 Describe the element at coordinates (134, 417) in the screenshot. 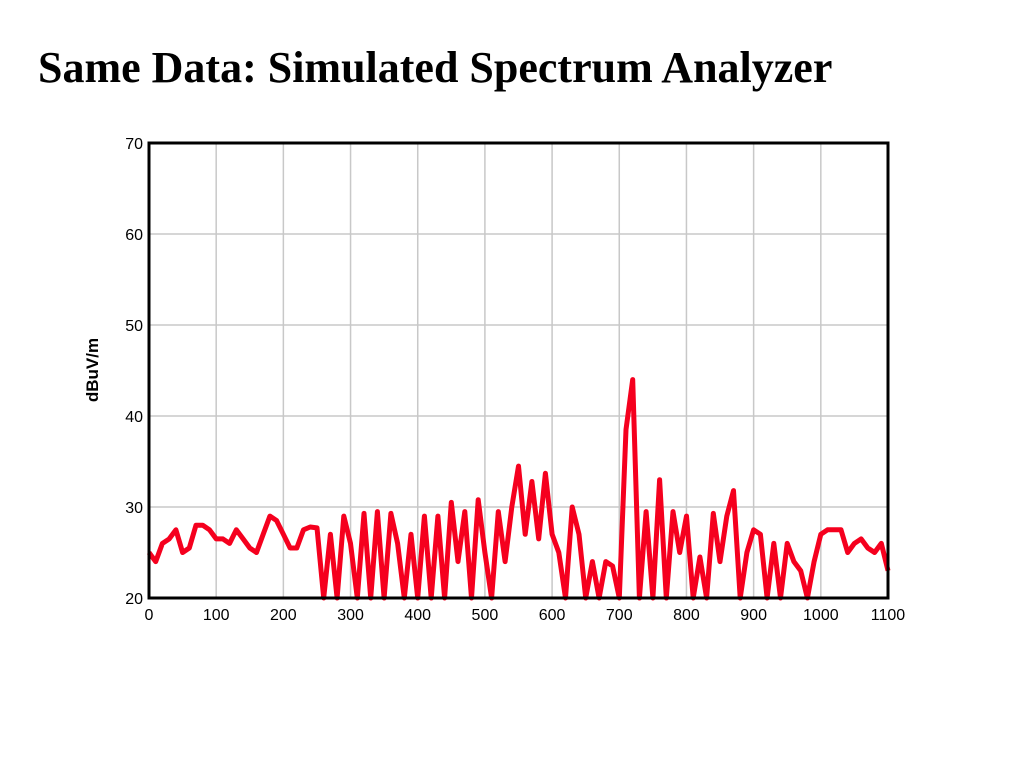

I see `y-tick-label: 40` at that location.